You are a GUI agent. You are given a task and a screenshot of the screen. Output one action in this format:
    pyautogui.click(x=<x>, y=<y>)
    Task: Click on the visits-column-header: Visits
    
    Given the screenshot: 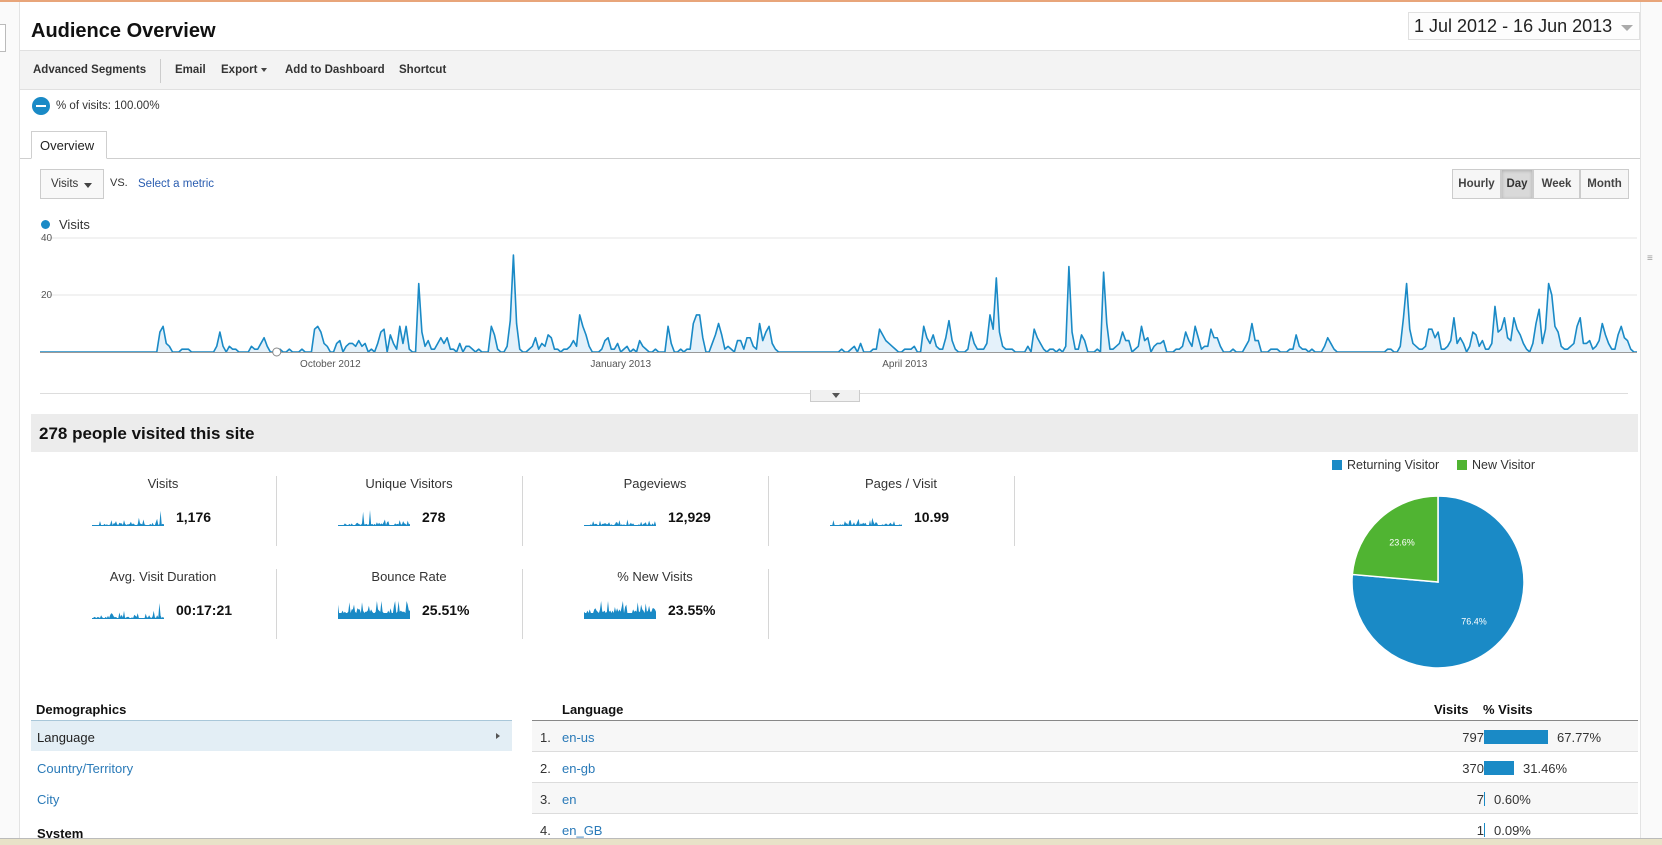 What is the action you would take?
    pyautogui.click(x=1451, y=709)
    